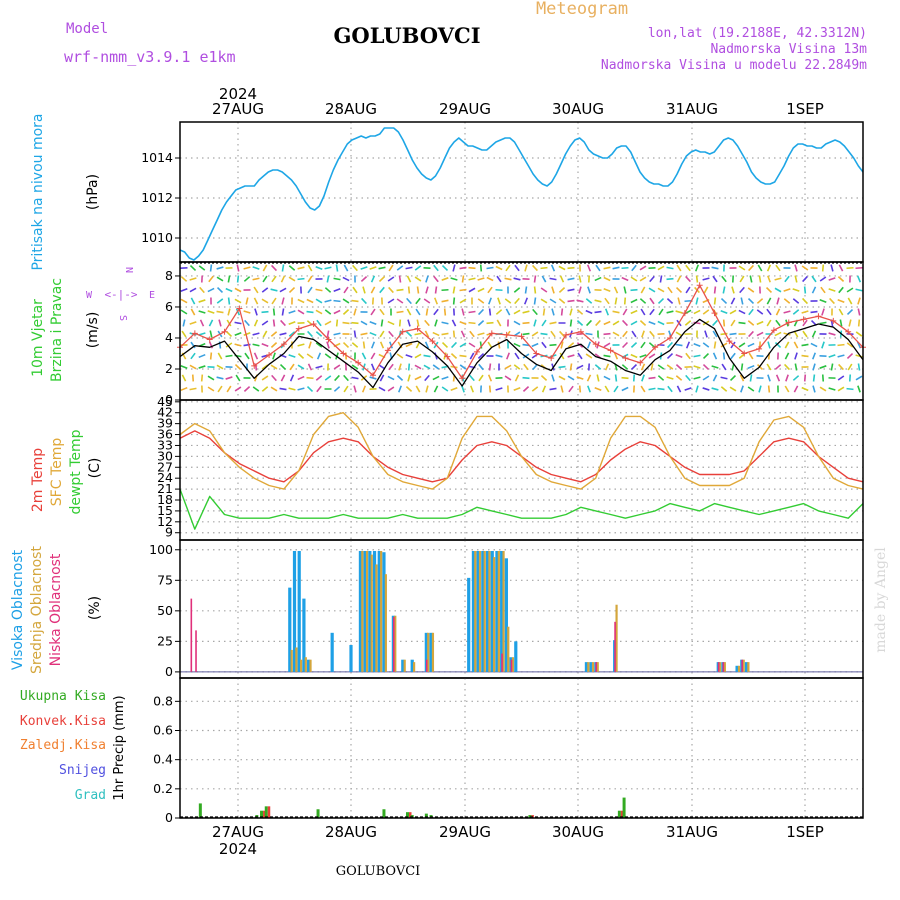  Describe the element at coordinates (95, 608) in the screenshot. I see `cloud-unit-label: (%)` at that location.